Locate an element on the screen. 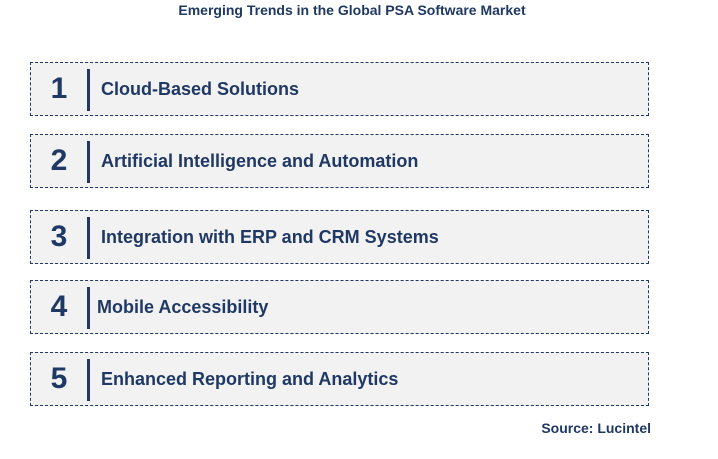 This screenshot has height=459, width=718. trend-item-5: 5 Enhanced Reporting and Analytics is located at coordinates (339, 379).